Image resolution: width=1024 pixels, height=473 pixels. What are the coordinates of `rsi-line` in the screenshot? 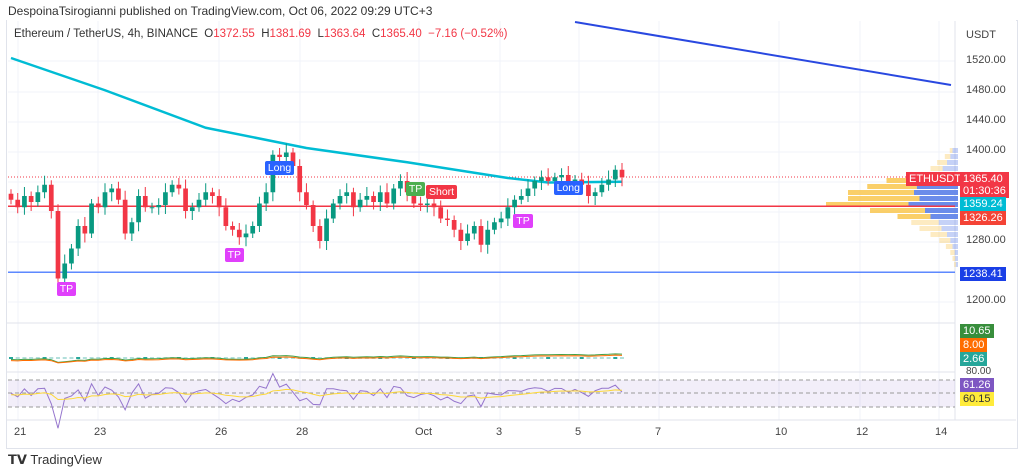 It's located at (316, 400).